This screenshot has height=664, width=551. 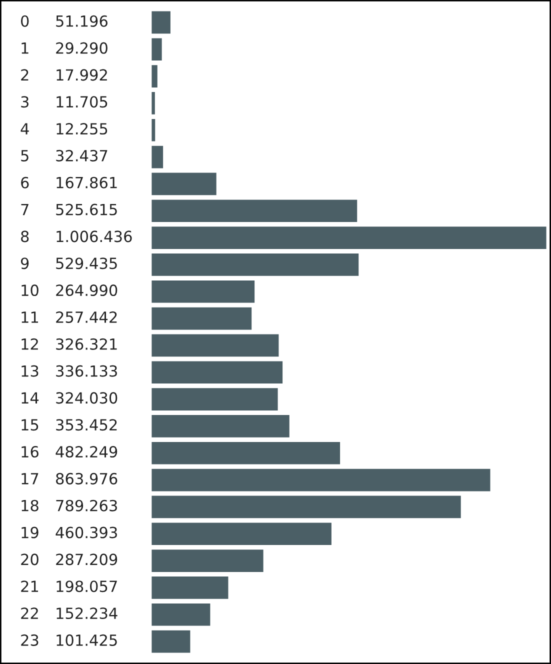 What do you see at coordinates (86, 264) in the screenshot?
I see `data-label: 529.435` at bounding box center [86, 264].